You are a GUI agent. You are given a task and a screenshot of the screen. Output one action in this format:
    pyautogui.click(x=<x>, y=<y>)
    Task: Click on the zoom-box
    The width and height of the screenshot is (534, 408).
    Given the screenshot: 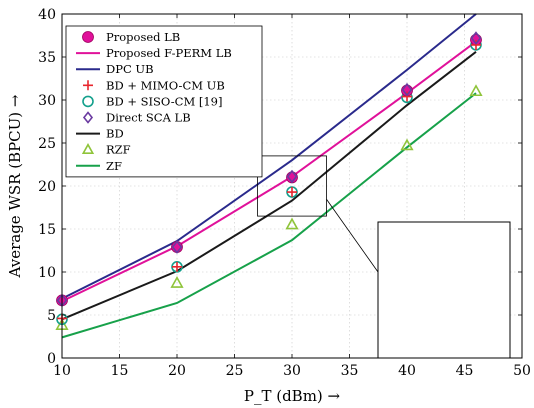 What is the action you would take?
    pyautogui.click(x=292, y=186)
    